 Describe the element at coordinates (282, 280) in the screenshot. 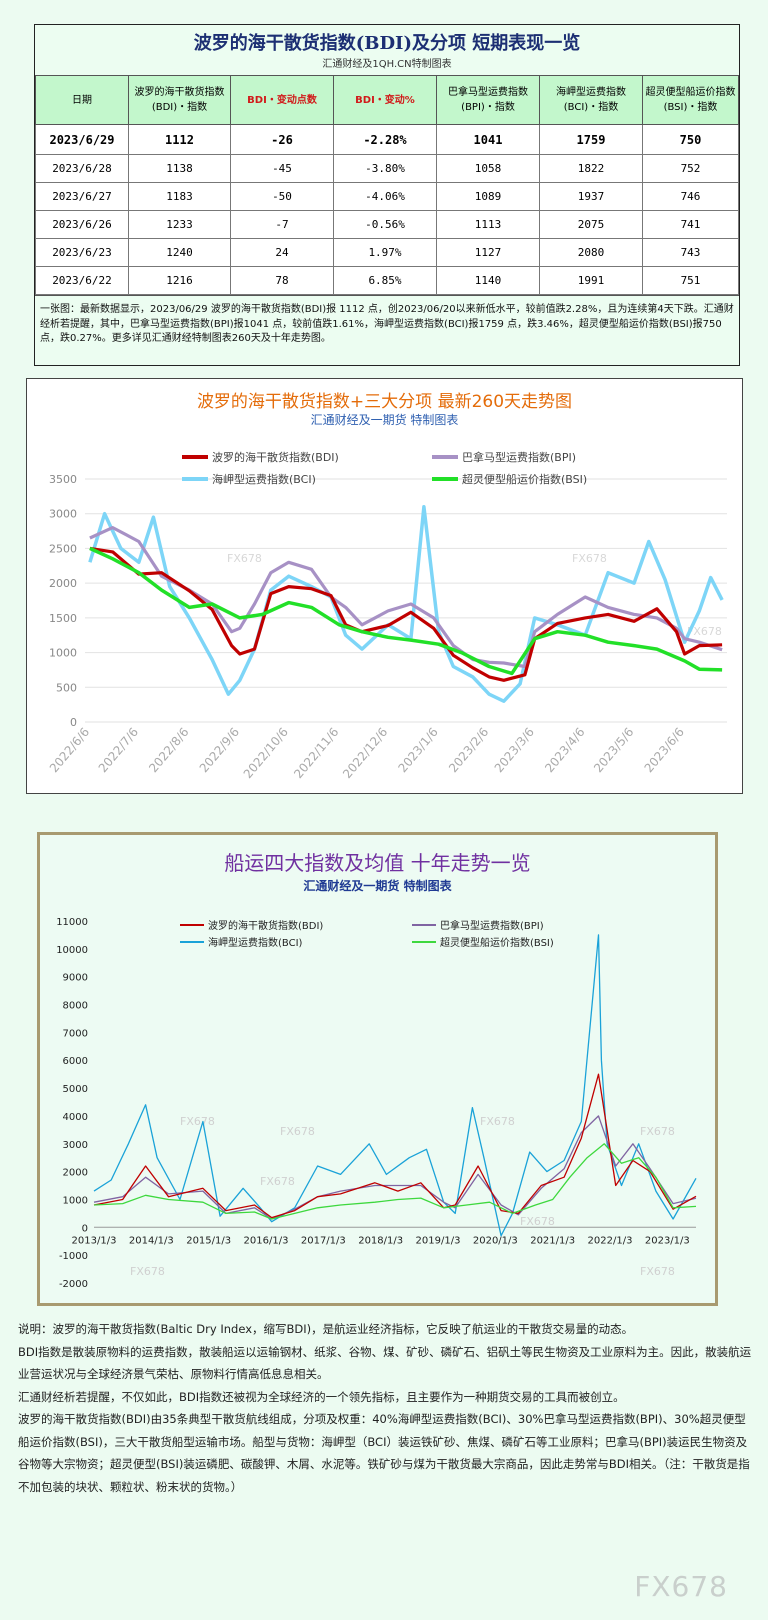

I see `table-cell: 78` at that location.